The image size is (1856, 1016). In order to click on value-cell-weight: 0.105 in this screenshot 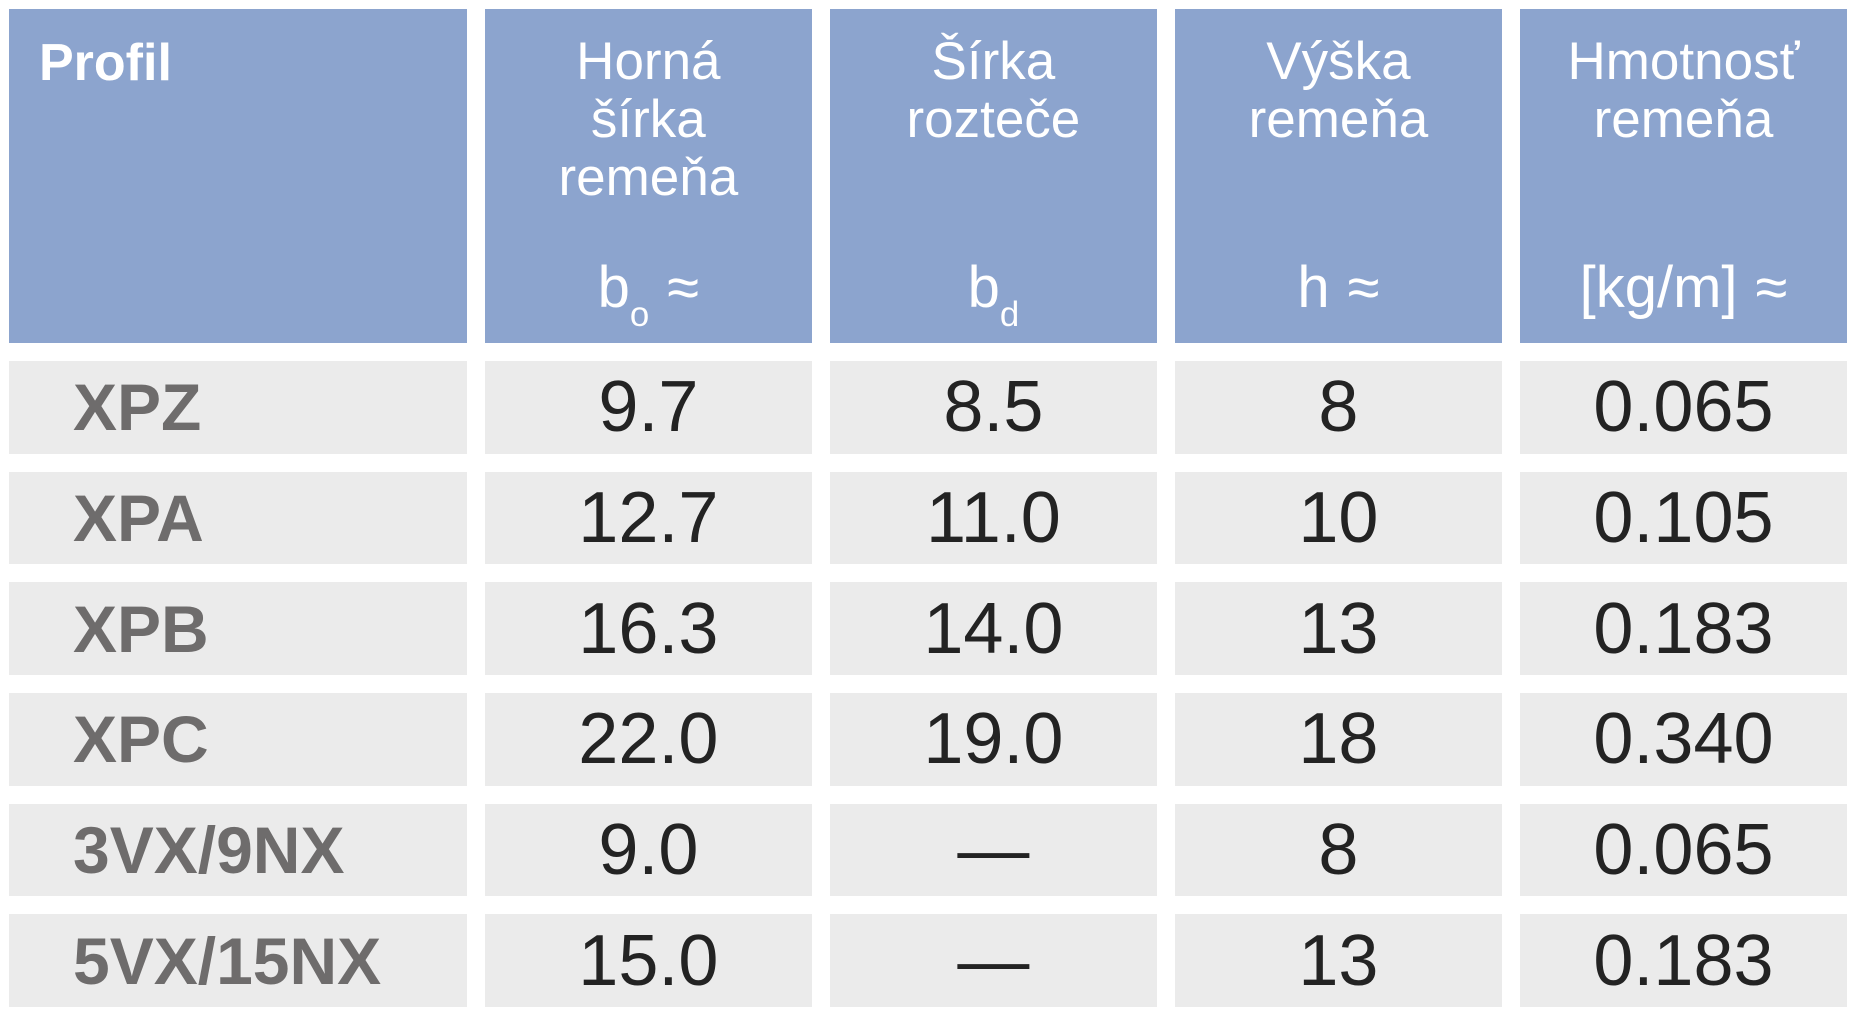, I will do `click(1683, 518)`.